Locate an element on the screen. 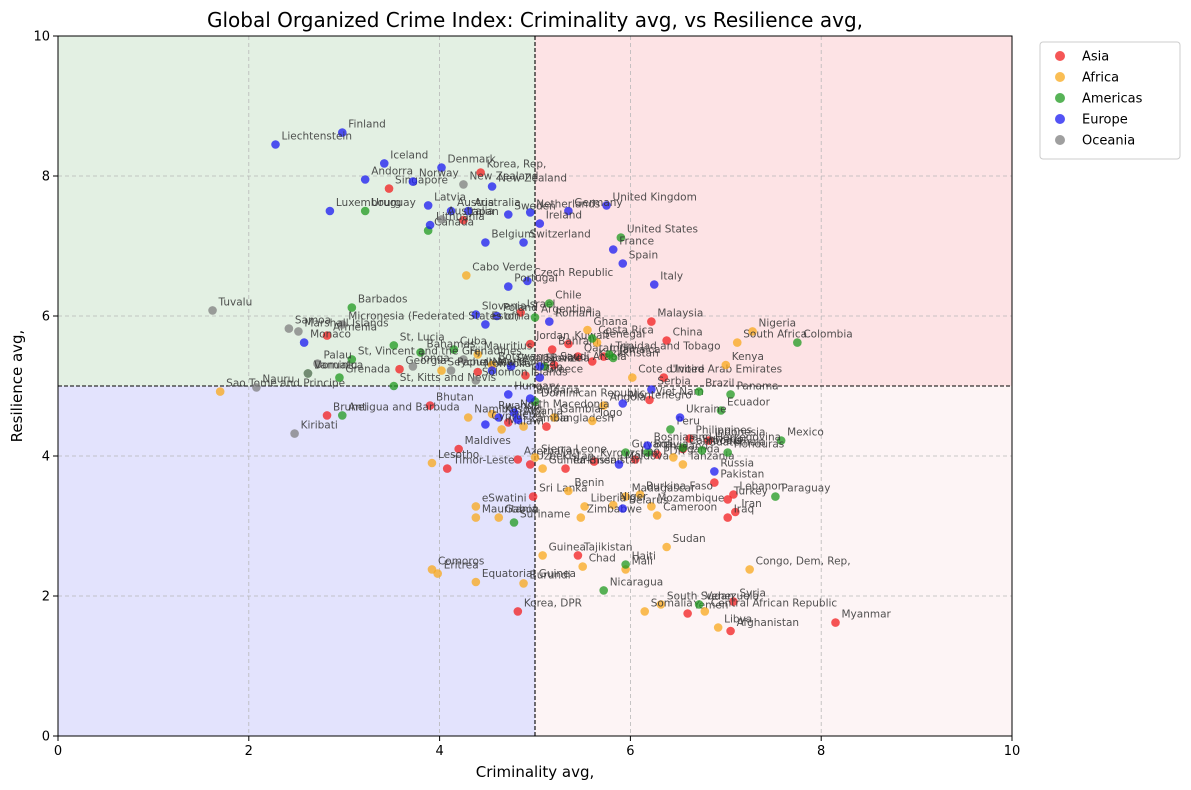 The width and height of the screenshot is (1191, 790). point-label-europe-29: Slovakia is located at coordinates (568, 358).